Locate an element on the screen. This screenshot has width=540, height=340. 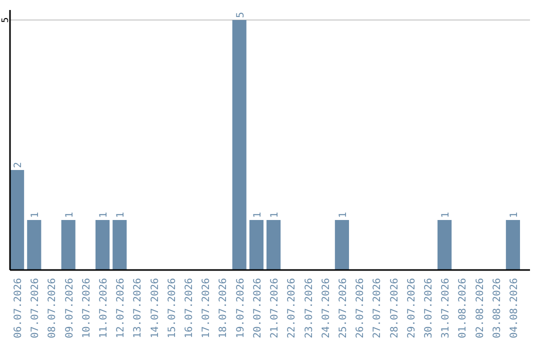
x-tick-label: 17.07.2026 is located at coordinates (206, 308).